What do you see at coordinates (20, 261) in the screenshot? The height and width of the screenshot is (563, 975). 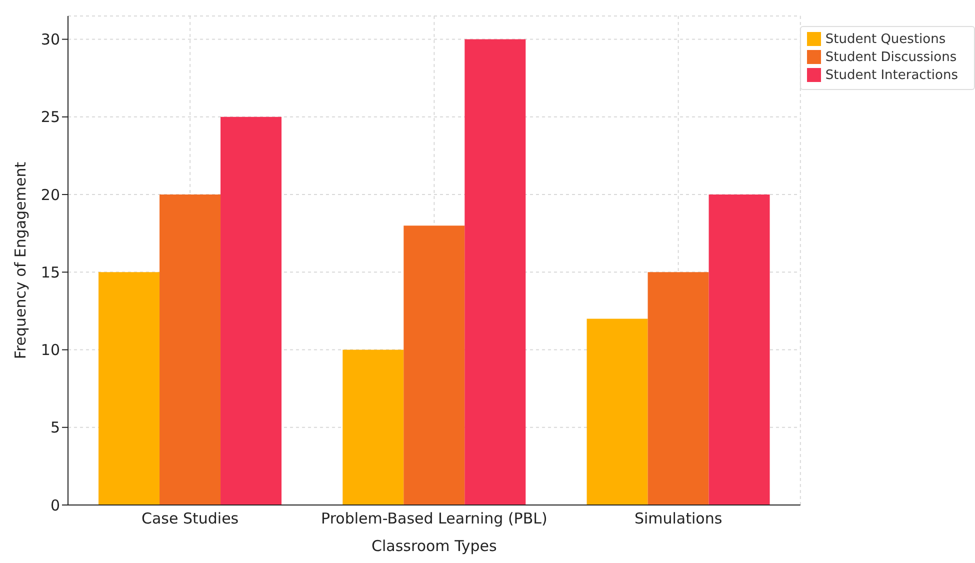 I see `y-axis-title: Frequency of Engagement` at bounding box center [20, 261].